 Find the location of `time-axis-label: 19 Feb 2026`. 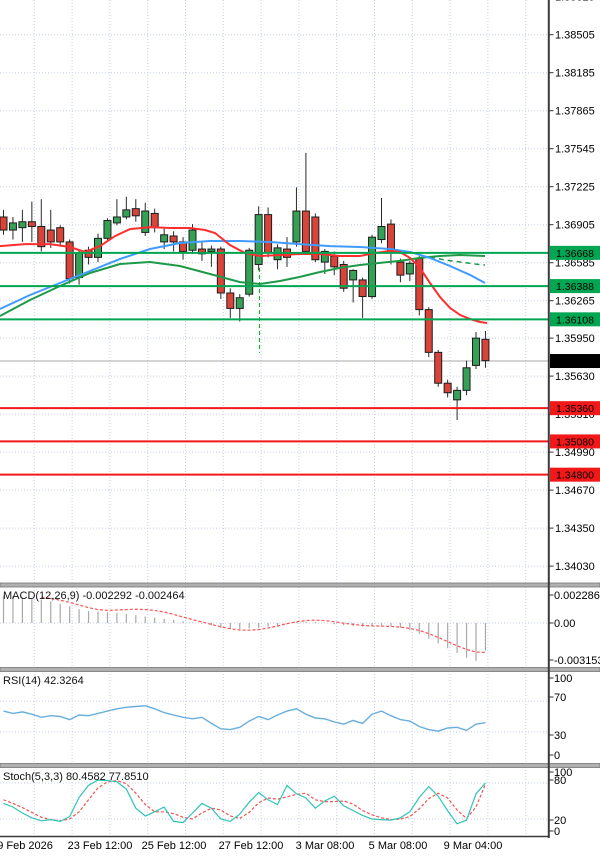

time-axis-label: 19 Feb 2026 is located at coordinates (26, 846).